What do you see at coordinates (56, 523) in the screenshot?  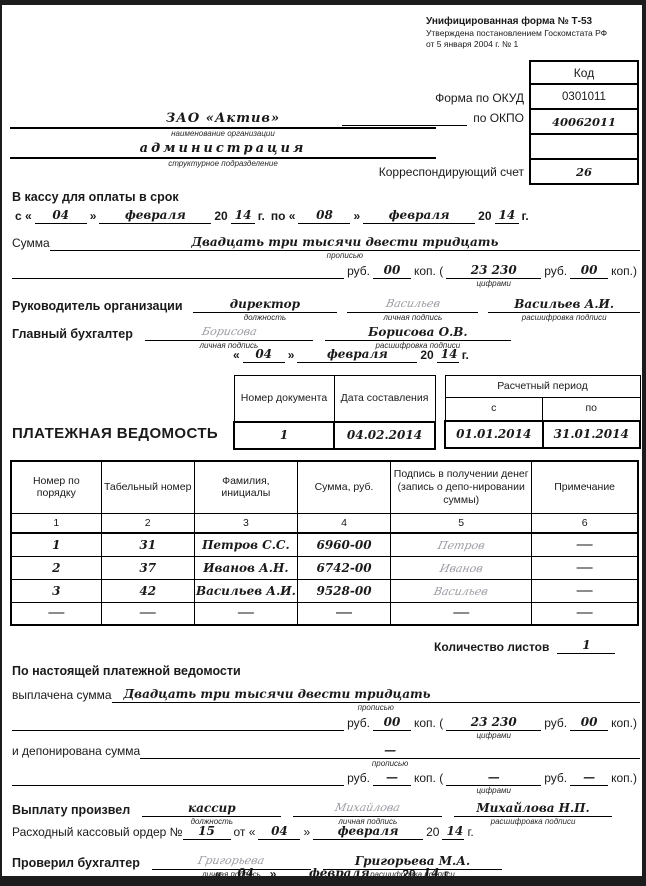 I see `colnum-1: 1` at bounding box center [56, 523].